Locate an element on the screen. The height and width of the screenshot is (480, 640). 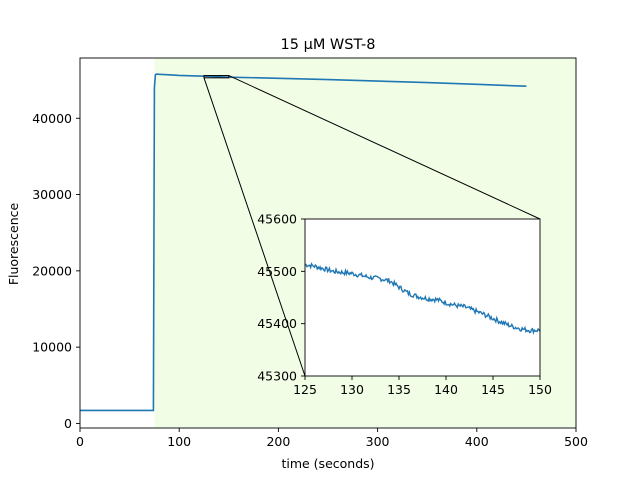
x-tick-label: 500 is located at coordinates (576, 441).